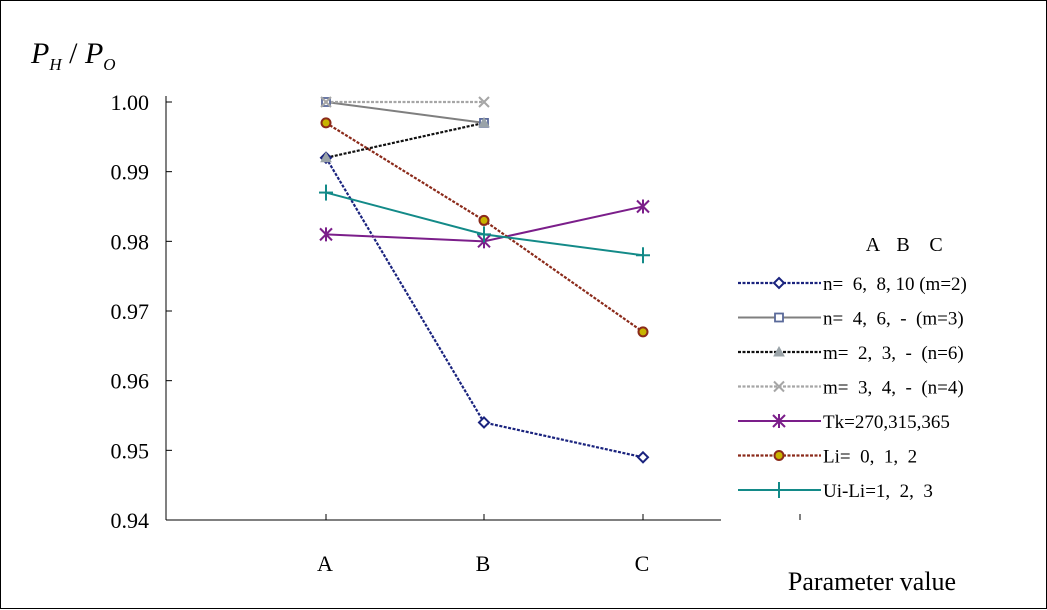  Describe the element at coordinates (642, 563) in the screenshot. I see `x-tick-label: C` at that location.